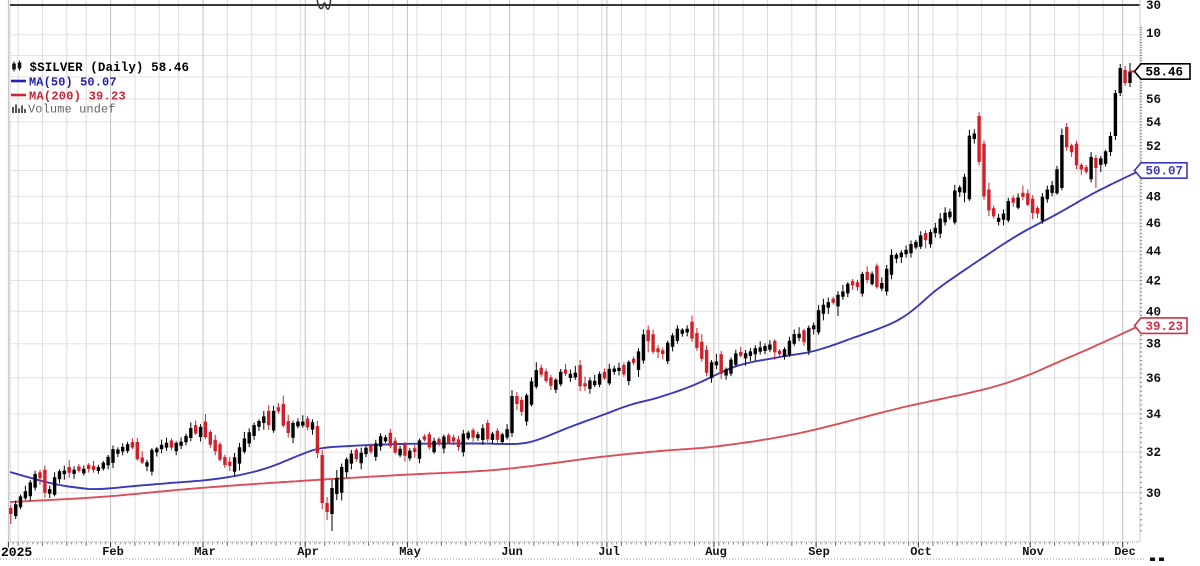 The width and height of the screenshot is (1200, 566). Describe the element at coordinates (77, 97) in the screenshot. I see `svg-text: MA(200) 39.23` at that location.